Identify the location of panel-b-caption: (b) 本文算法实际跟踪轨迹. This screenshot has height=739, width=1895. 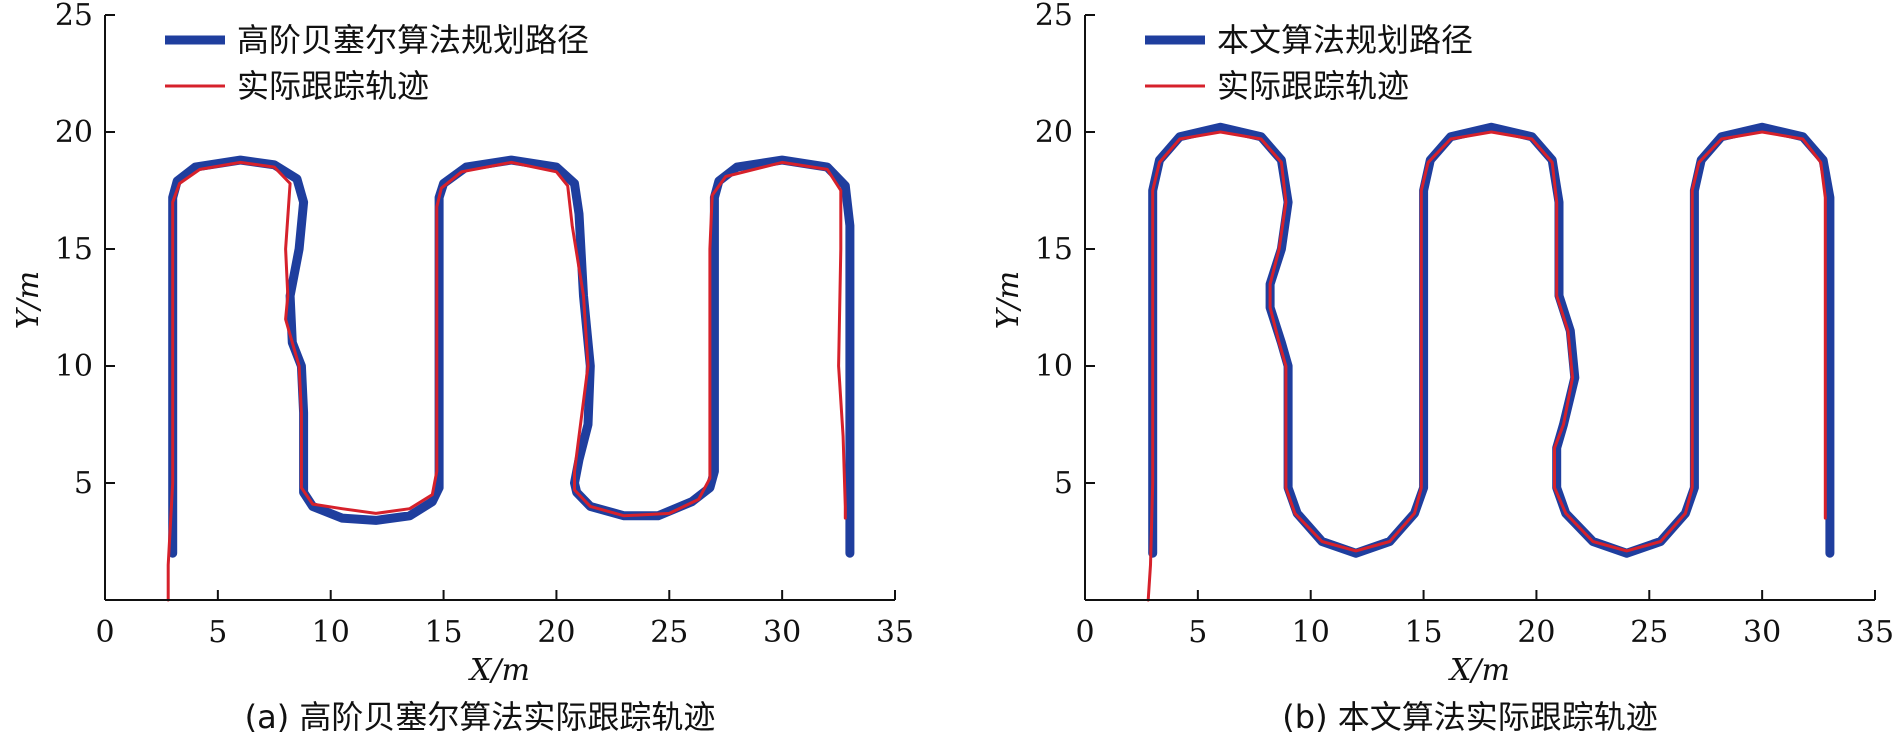
(1469, 717).